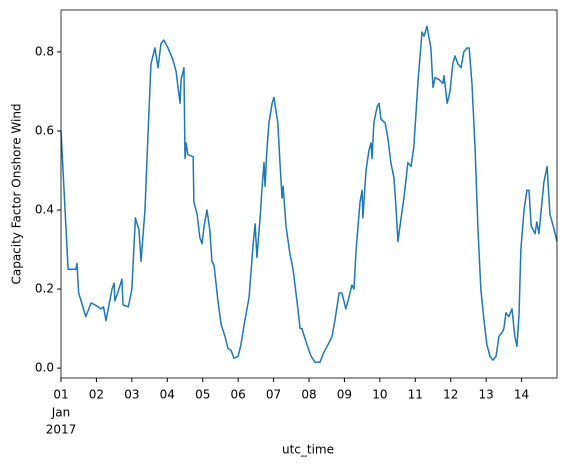 The image size is (567, 465). Describe the element at coordinates (308, 450) in the screenshot. I see `x-axis-label: utc_time` at that location.